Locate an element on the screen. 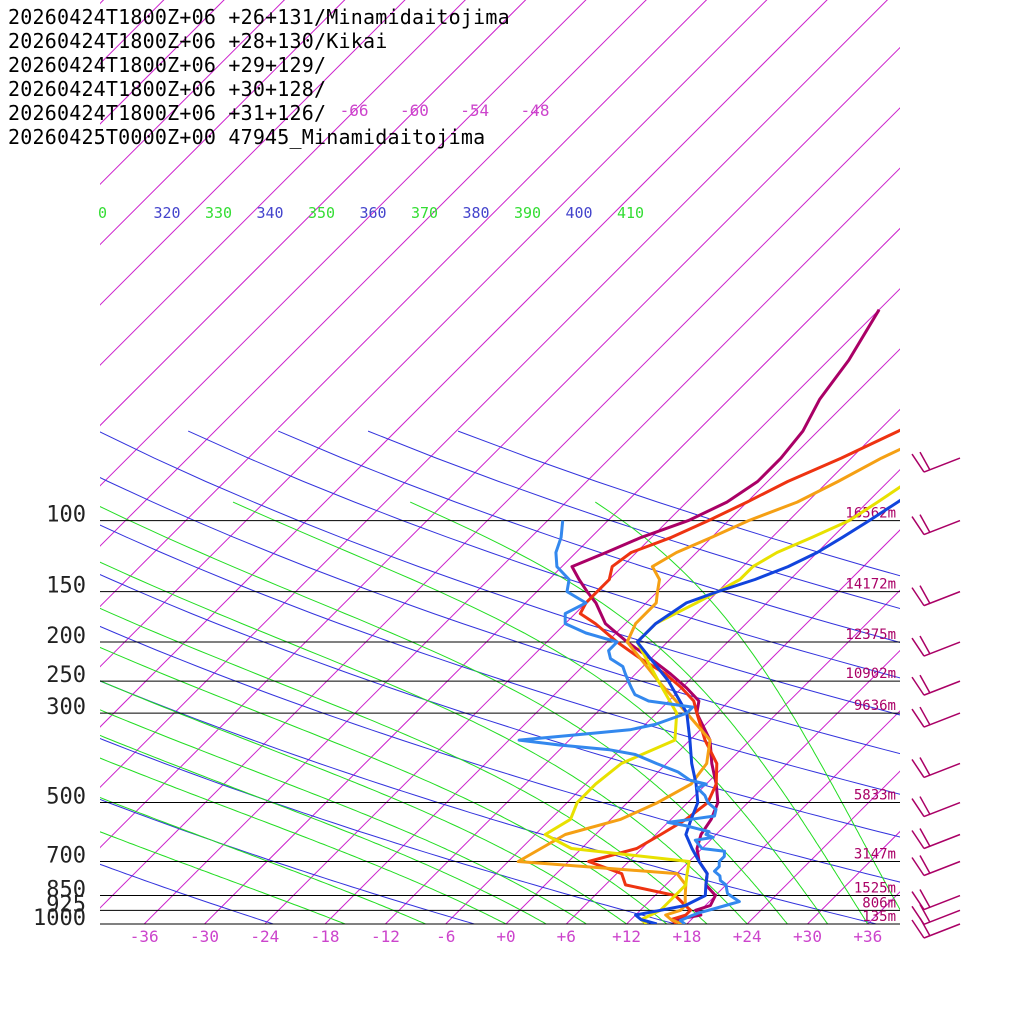  theta-label: 340 is located at coordinates (270, 213).